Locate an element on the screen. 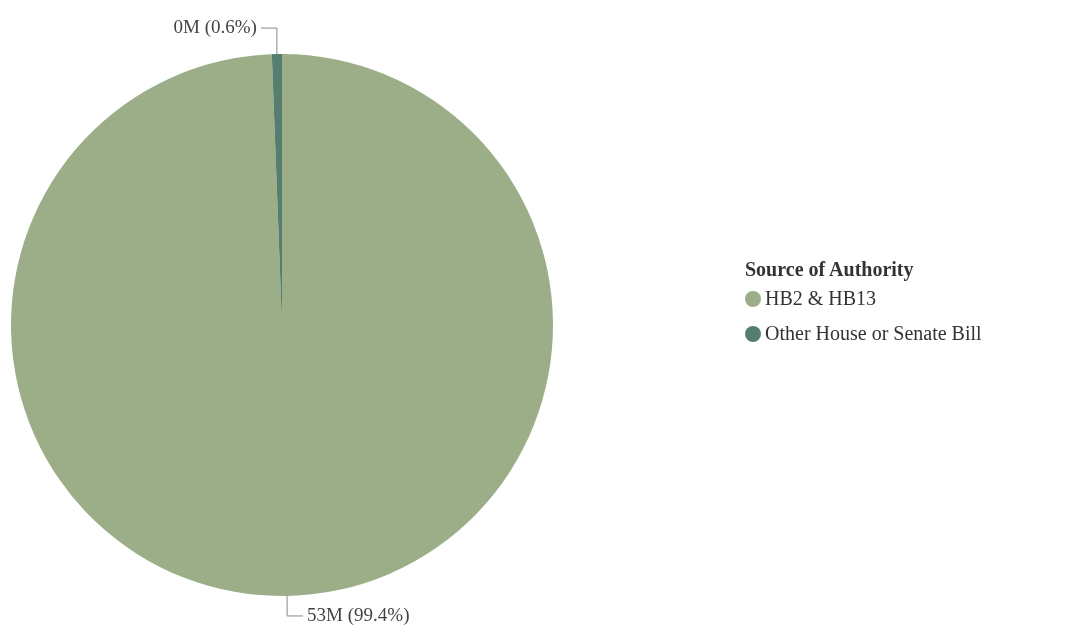  legend-label: Other House or Senate Bill is located at coordinates (873, 333).